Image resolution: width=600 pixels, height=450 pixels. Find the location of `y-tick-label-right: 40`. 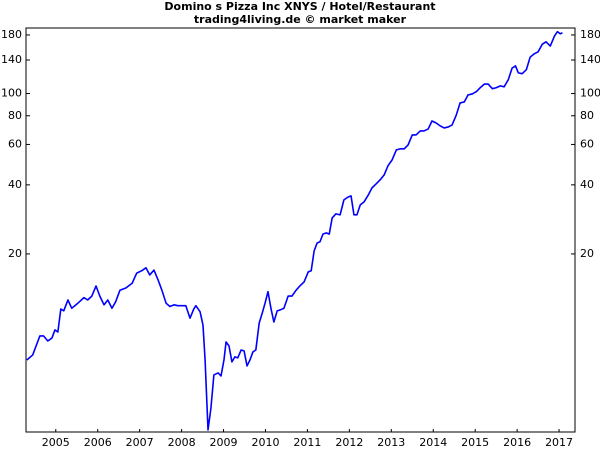

y-tick-label-right: 40 is located at coordinates (587, 184).